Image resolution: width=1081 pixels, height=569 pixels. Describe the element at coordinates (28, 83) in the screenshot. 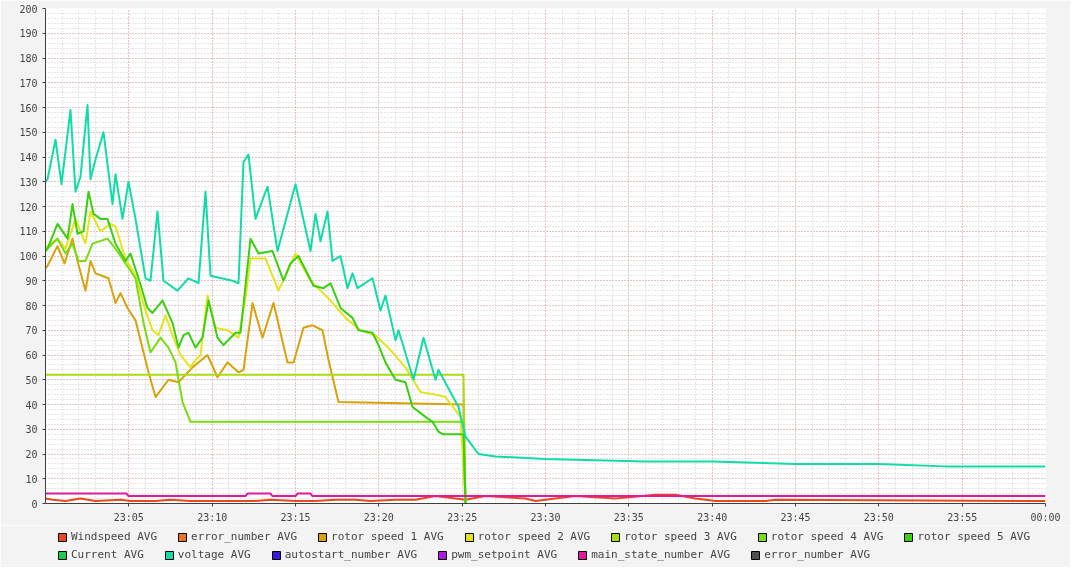

I see `y-tick-label: 170` at that location.